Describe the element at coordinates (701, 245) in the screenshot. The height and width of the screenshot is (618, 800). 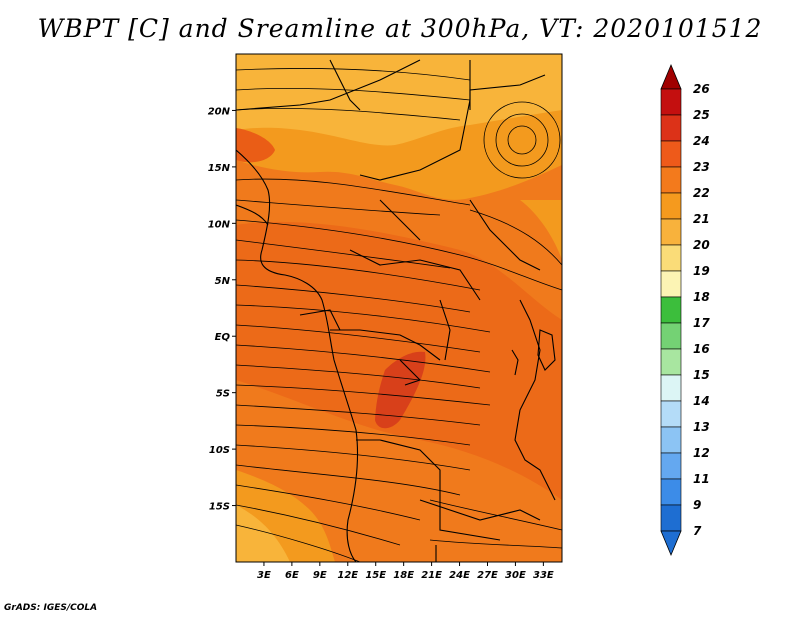
I see `colorbar-label: 20` at that location.